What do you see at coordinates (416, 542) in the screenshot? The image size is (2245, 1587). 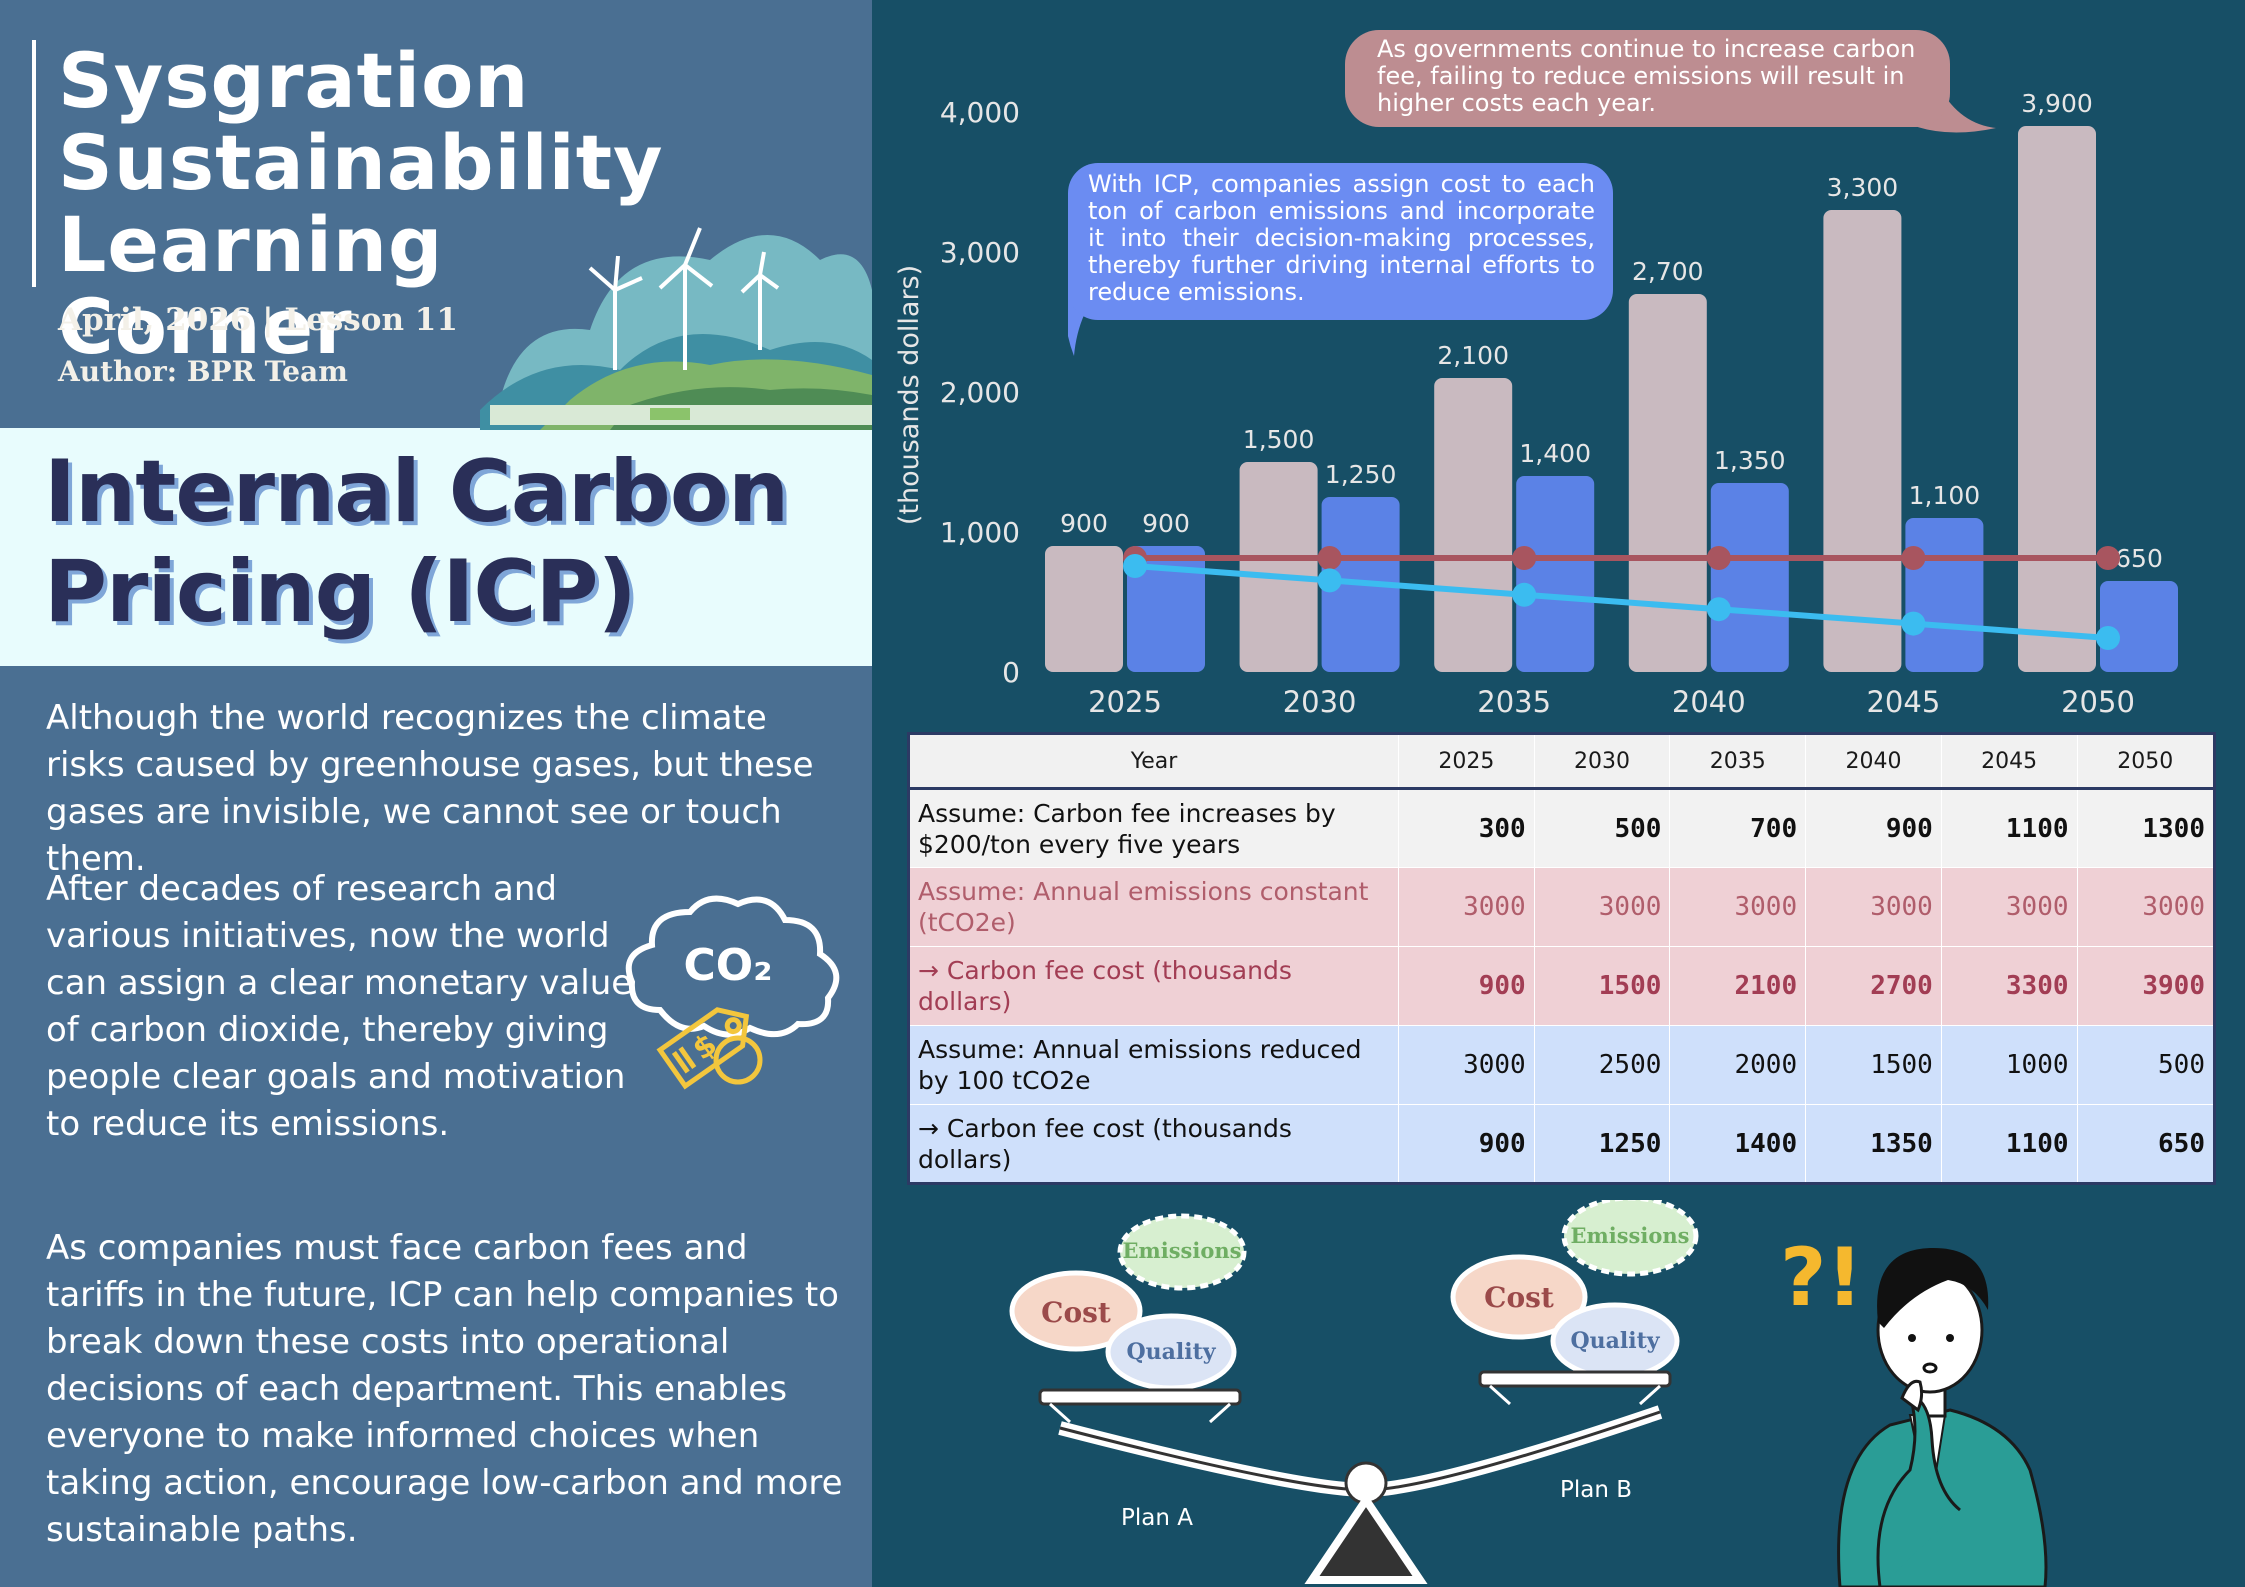 I see `page-headline: Internal Carbon Pricing (ICP)` at bounding box center [416, 542].